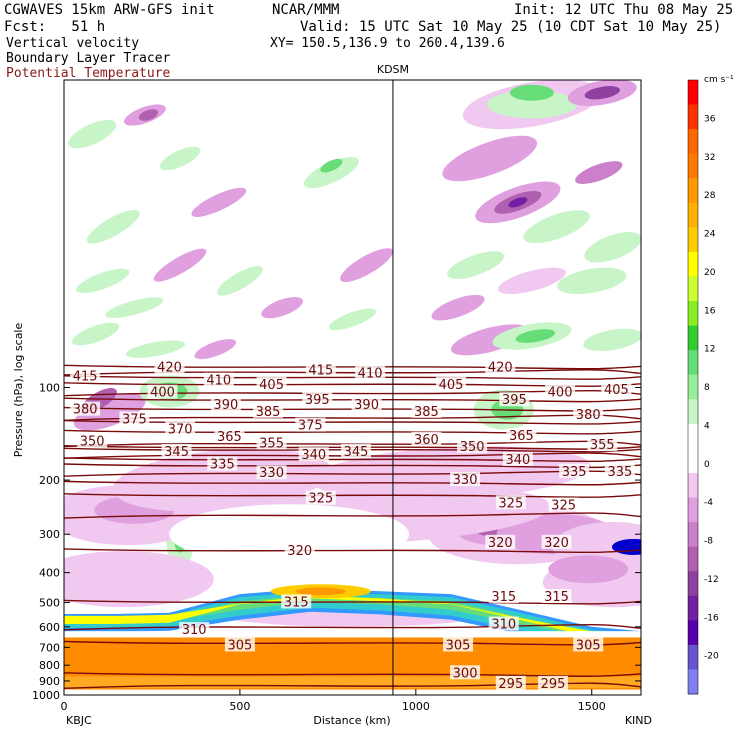 Image resolution: width=740 pixels, height=740 pixels. Describe the element at coordinates (18, 390) in the screenshot. I see `y-axis-label: Pressure (hPa), log scale` at that location.